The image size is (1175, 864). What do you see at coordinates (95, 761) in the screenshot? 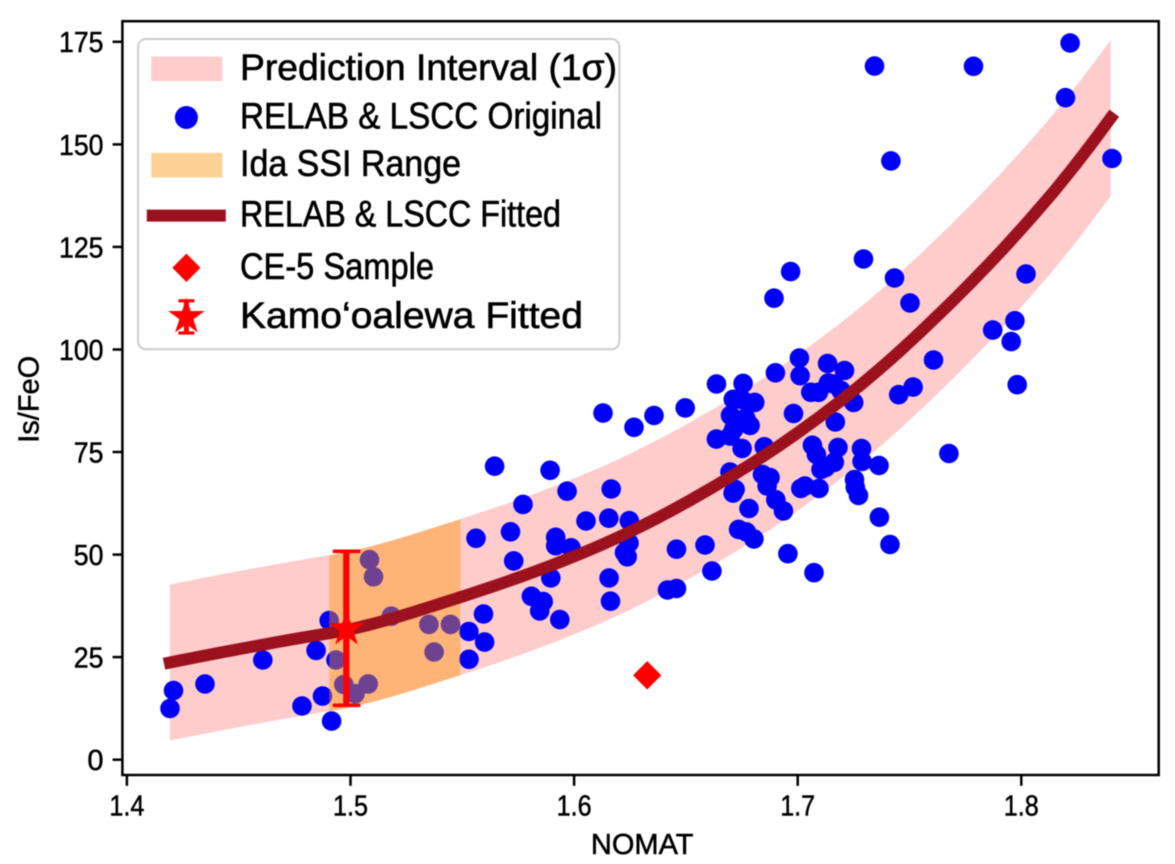
I see `svg-text: 0` at bounding box center [95, 761].